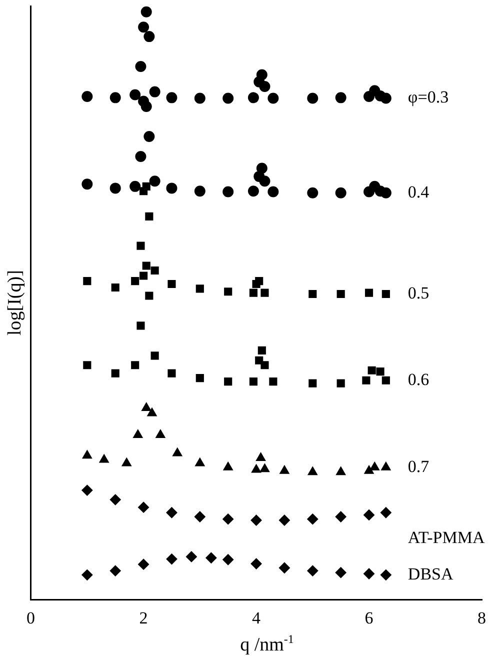 This screenshot has width=489, height=668. I want to click on series-label: 0.4, so click(419, 192).